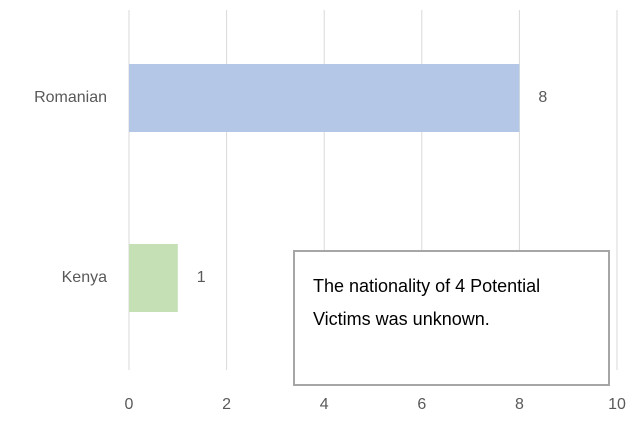 This screenshot has height=440, width=631. What do you see at coordinates (542, 97) in the screenshot?
I see `data-label: 8` at bounding box center [542, 97].